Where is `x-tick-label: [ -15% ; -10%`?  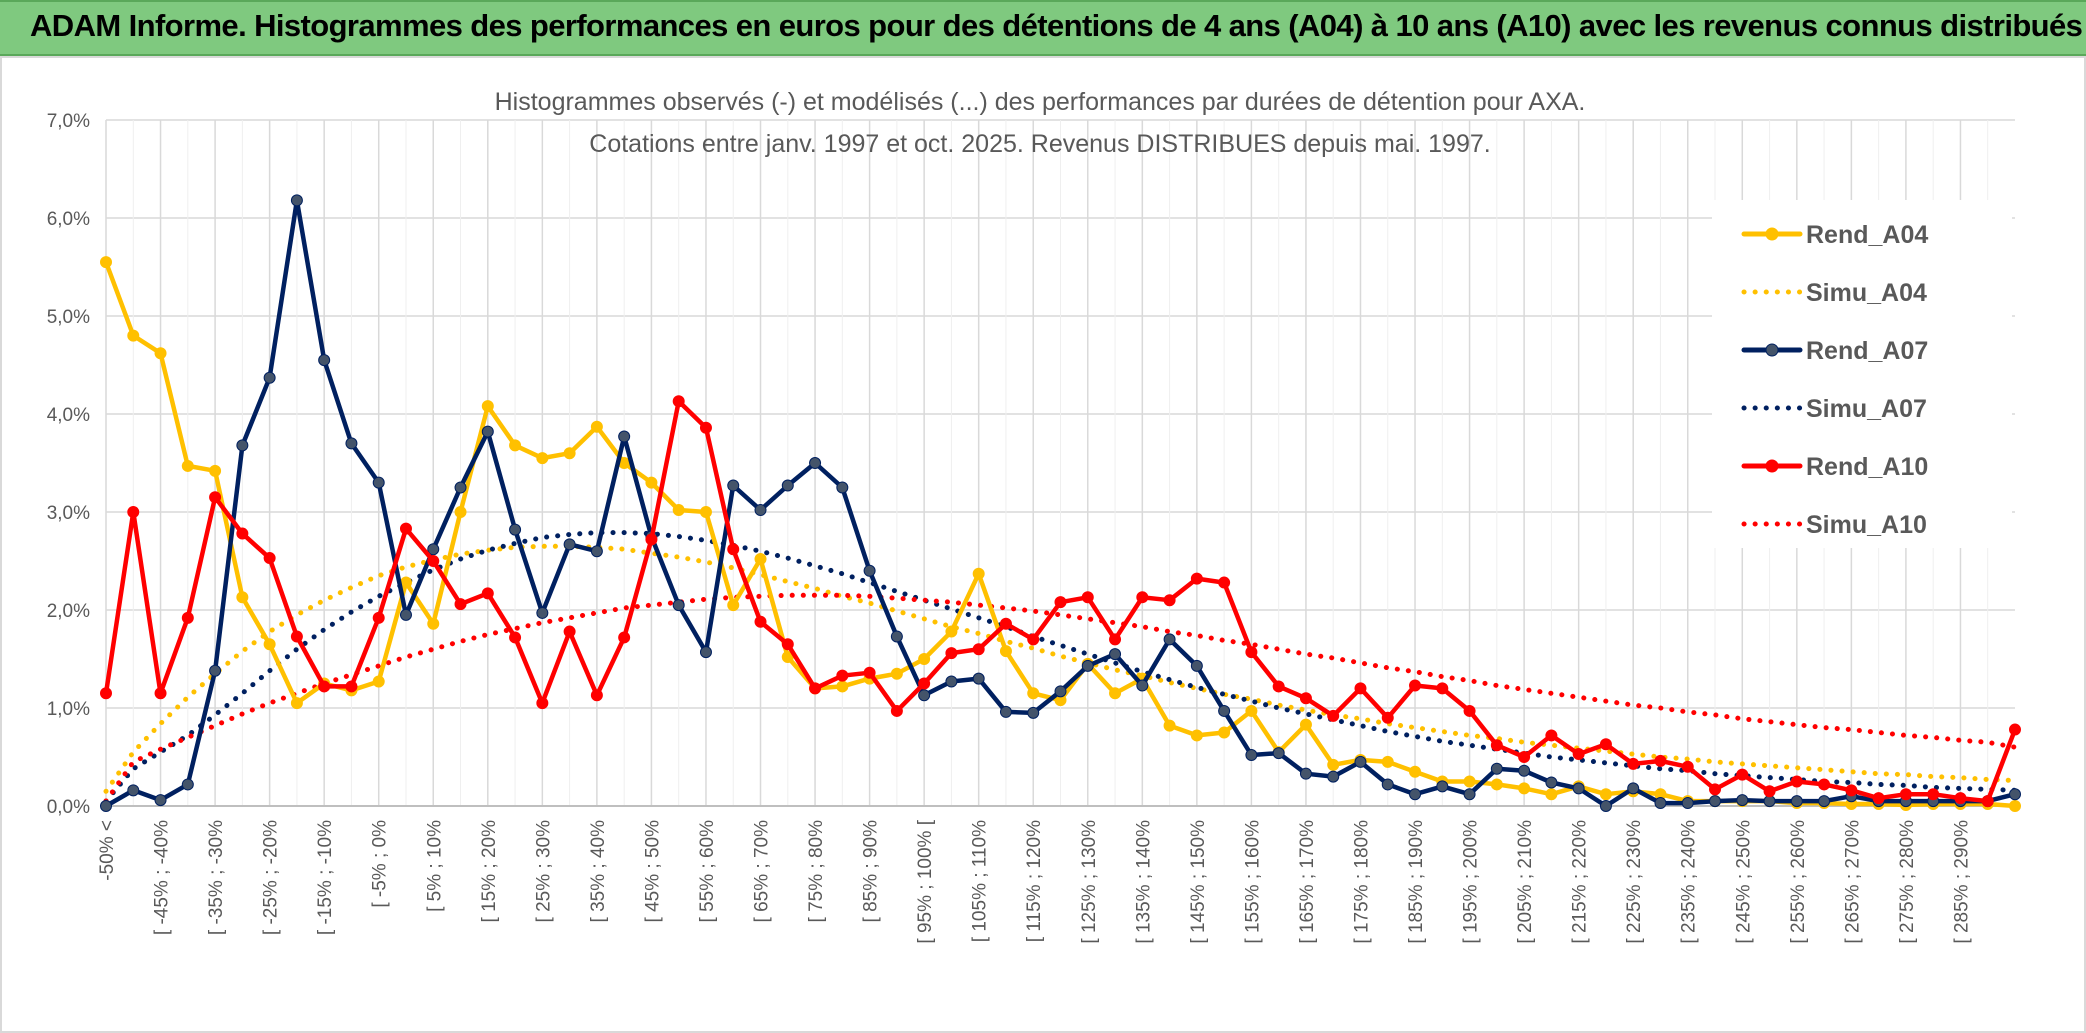
x-tick-label: [ -15% ; -10% is located at coordinates (325, 877).